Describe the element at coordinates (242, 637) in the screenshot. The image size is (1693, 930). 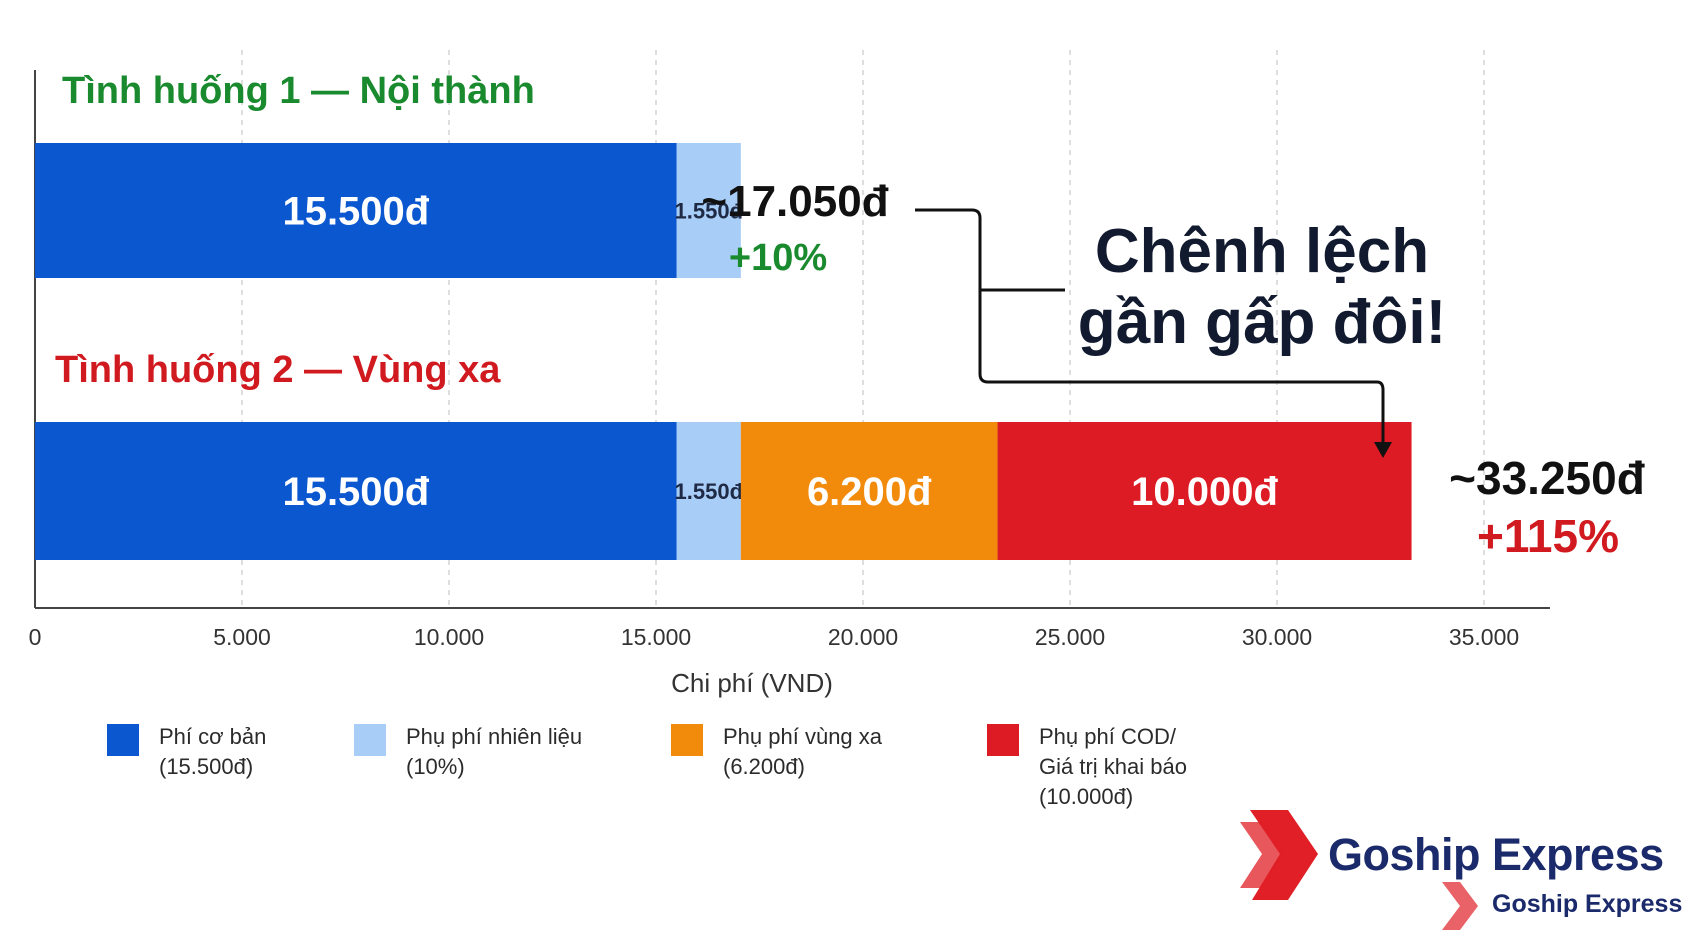
I see `x-tick-label: 5.000` at that location.